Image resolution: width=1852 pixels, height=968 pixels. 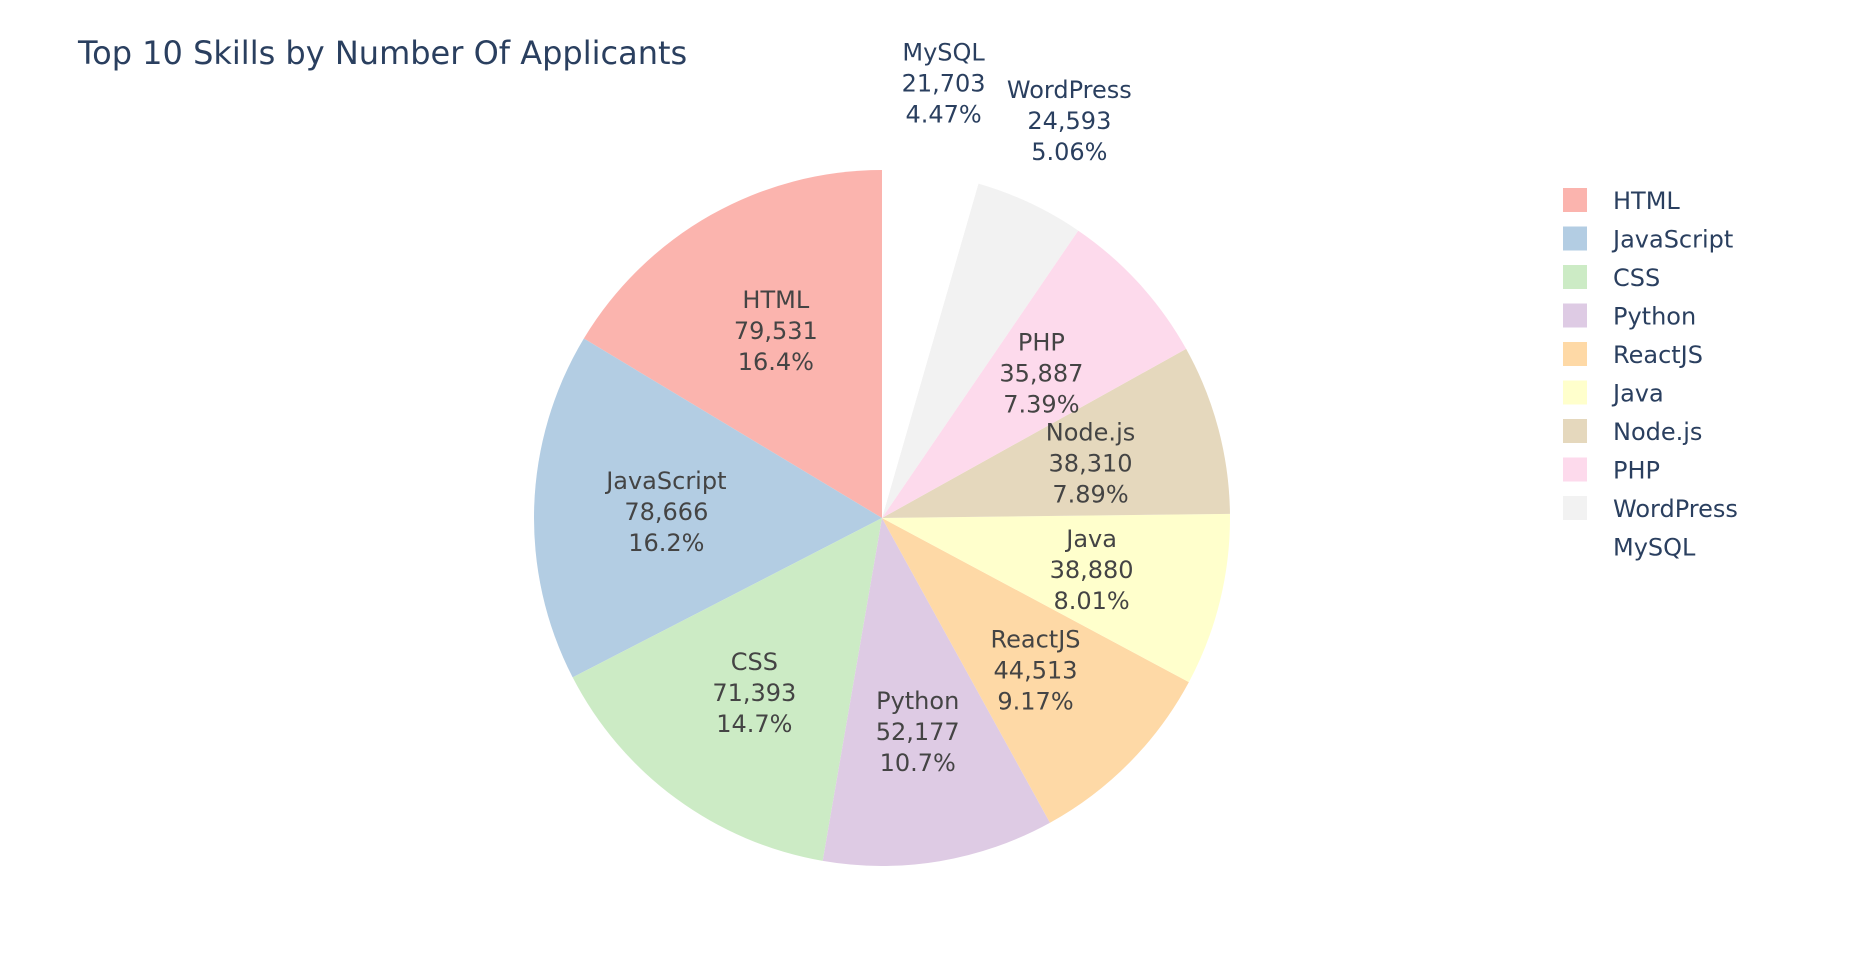 I want to click on legend-label-wordpress: WordPress, so click(x=1675, y=509).